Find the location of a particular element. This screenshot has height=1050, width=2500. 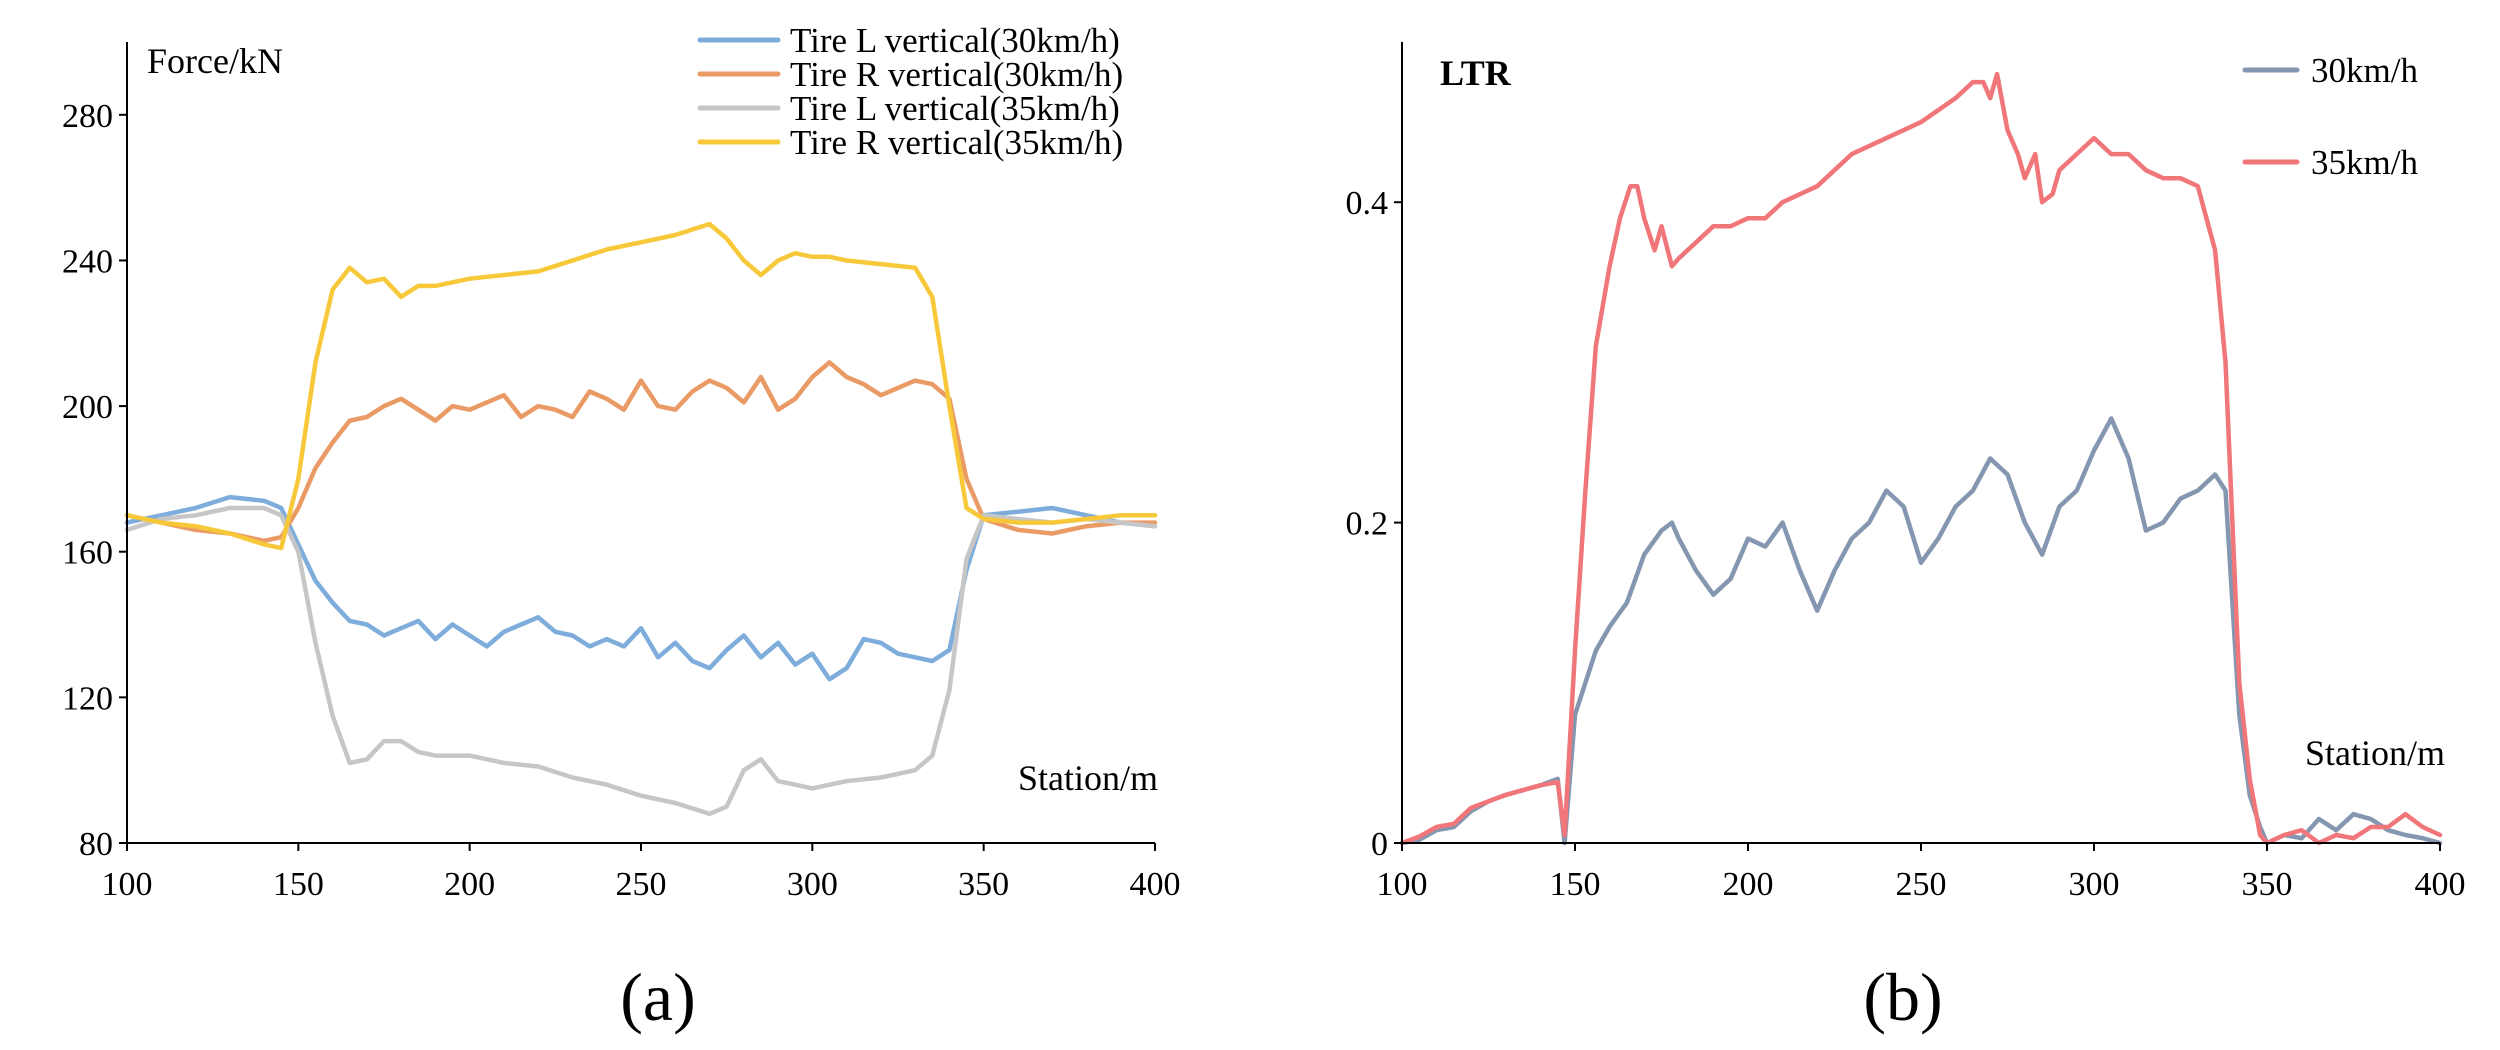

chart-b-x-tick-label-4: 300 is located at coordinates (2094, 884).